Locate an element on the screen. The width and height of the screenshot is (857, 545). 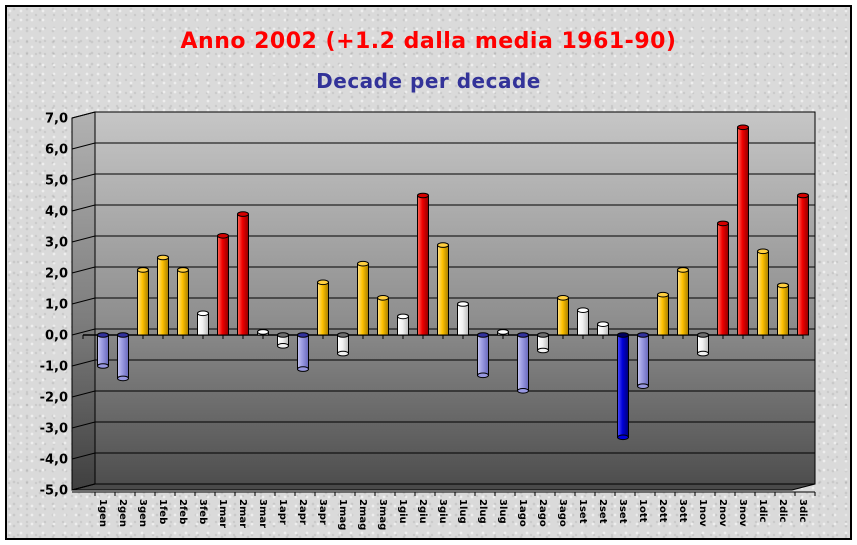
x-label-3gen: 3gen is located at coordinates (142, 513).